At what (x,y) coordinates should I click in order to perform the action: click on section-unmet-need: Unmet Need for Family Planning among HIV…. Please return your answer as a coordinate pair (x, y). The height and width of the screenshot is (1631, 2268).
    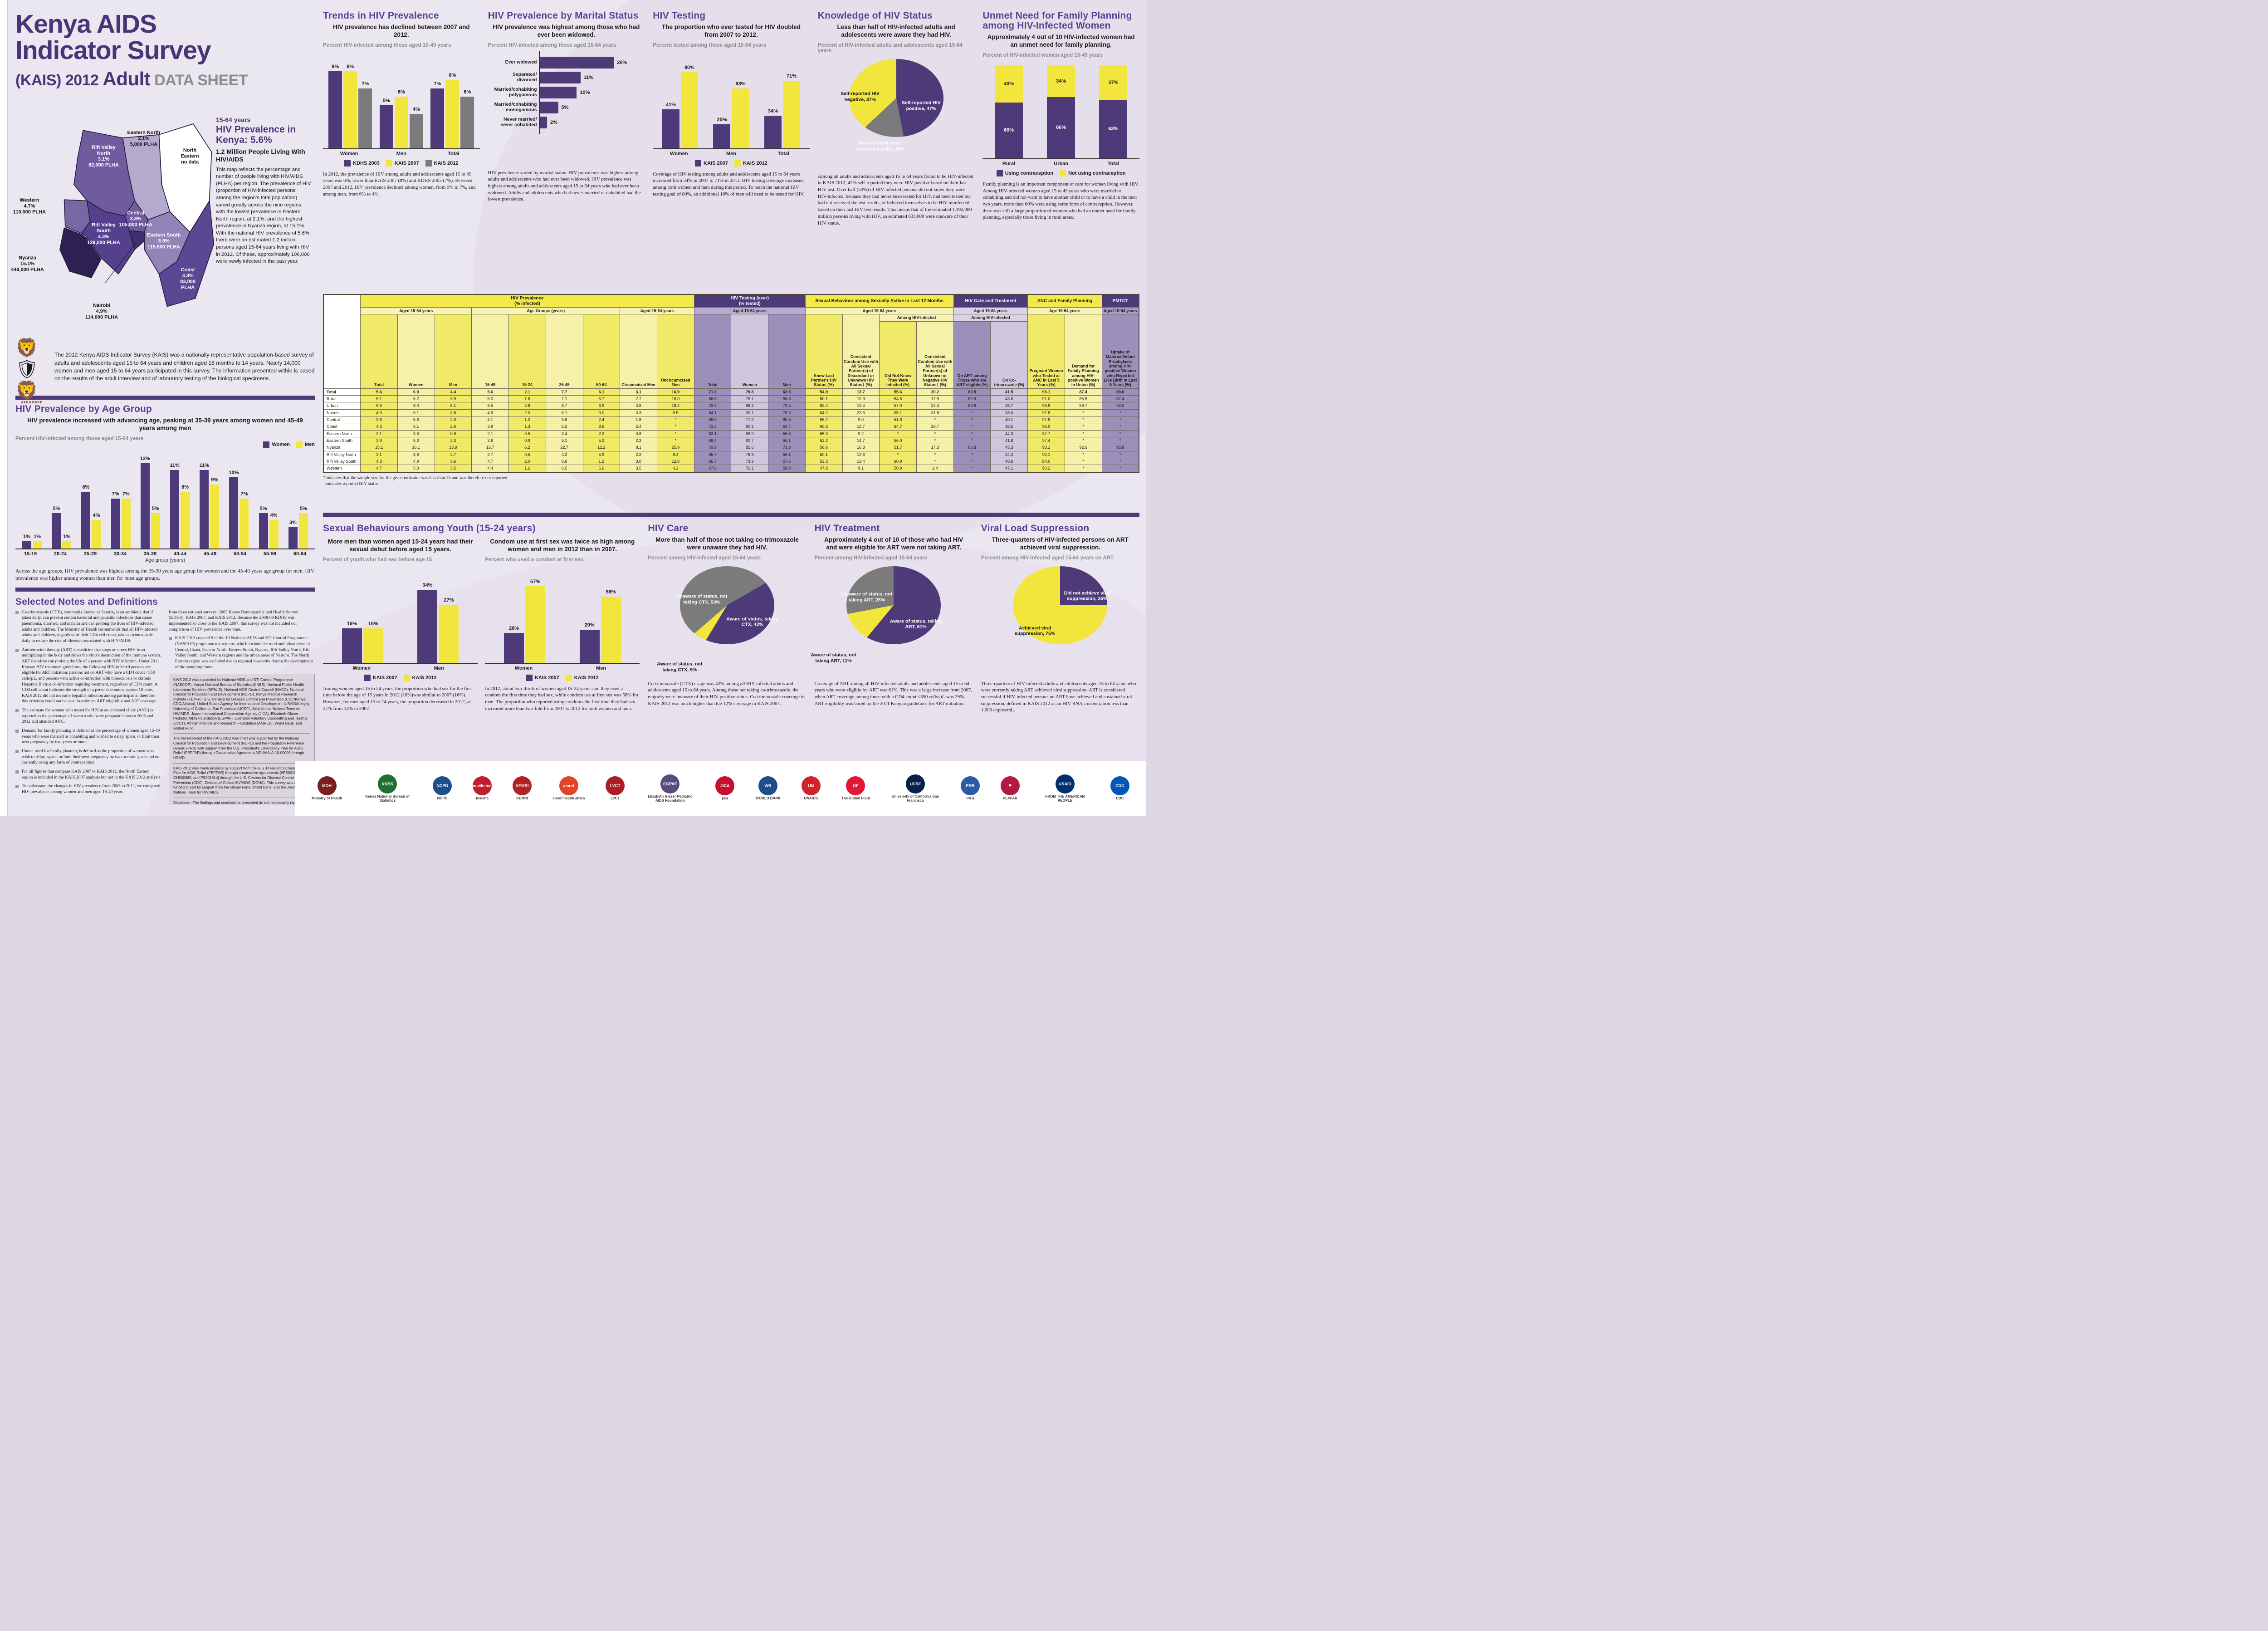
    Looking at the image, I should click on (1060, 149).